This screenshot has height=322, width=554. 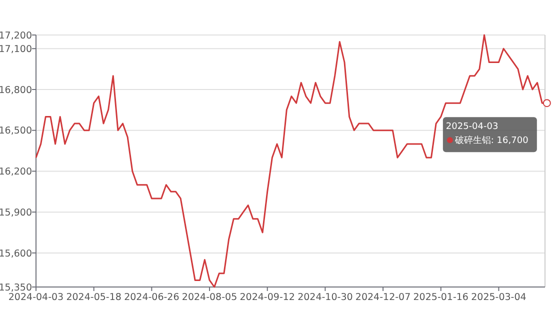 What do you see at coordinates (16, 172) in the screenshot?
I see `y-tick-label: 16,200` at bounding box center [16, 172].